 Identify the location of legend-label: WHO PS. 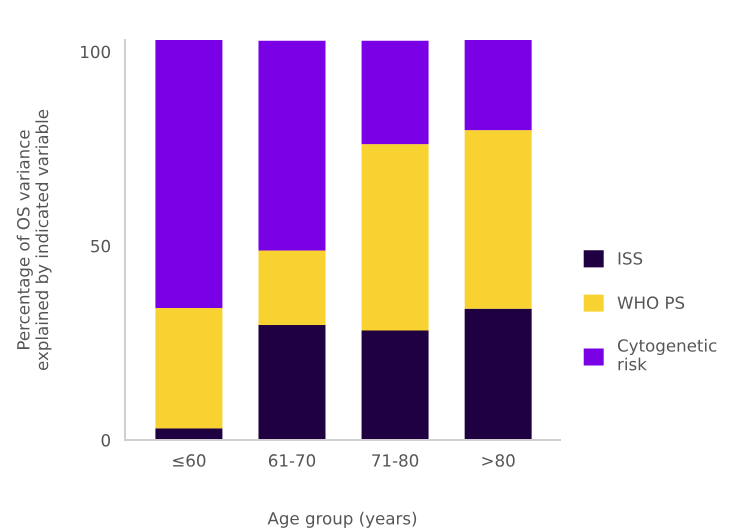
(651, 303).